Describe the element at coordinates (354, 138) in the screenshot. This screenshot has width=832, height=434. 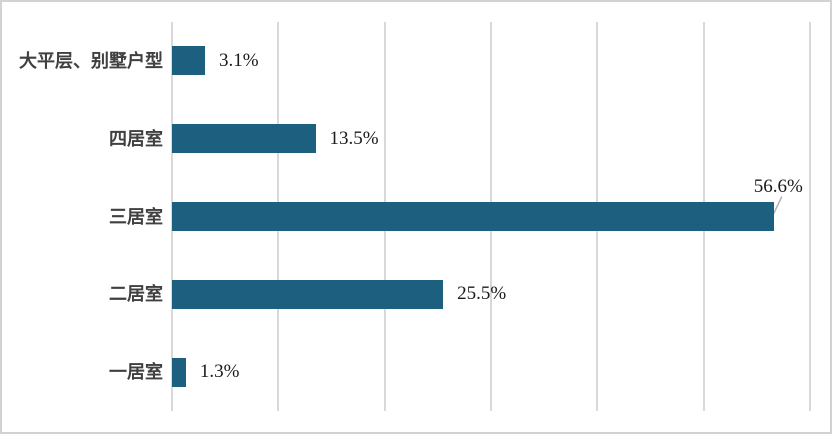
I see `value-label: 13.5%` at that location.